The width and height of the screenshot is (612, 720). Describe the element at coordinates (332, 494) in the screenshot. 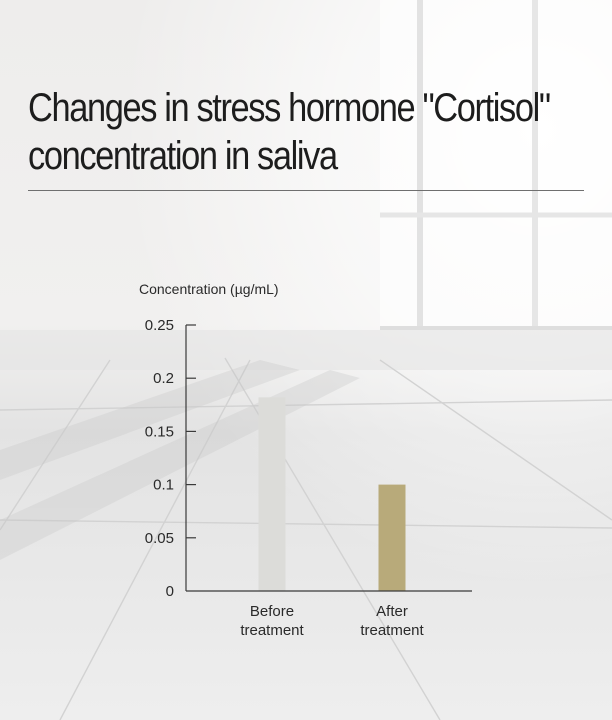

I see `bars` at that location.